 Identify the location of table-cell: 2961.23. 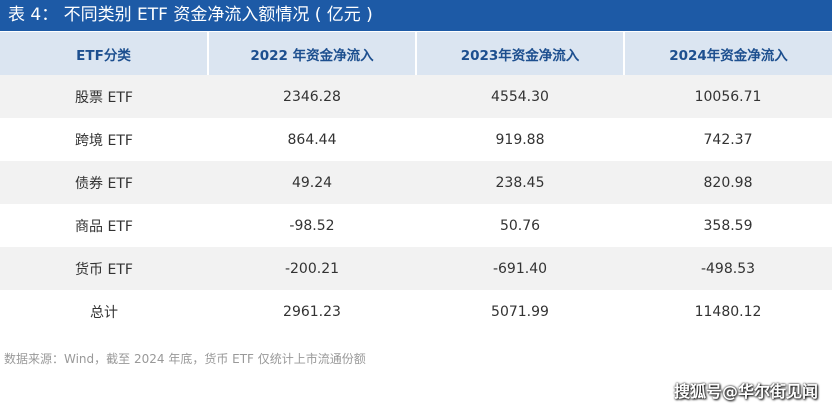
(312, 311).